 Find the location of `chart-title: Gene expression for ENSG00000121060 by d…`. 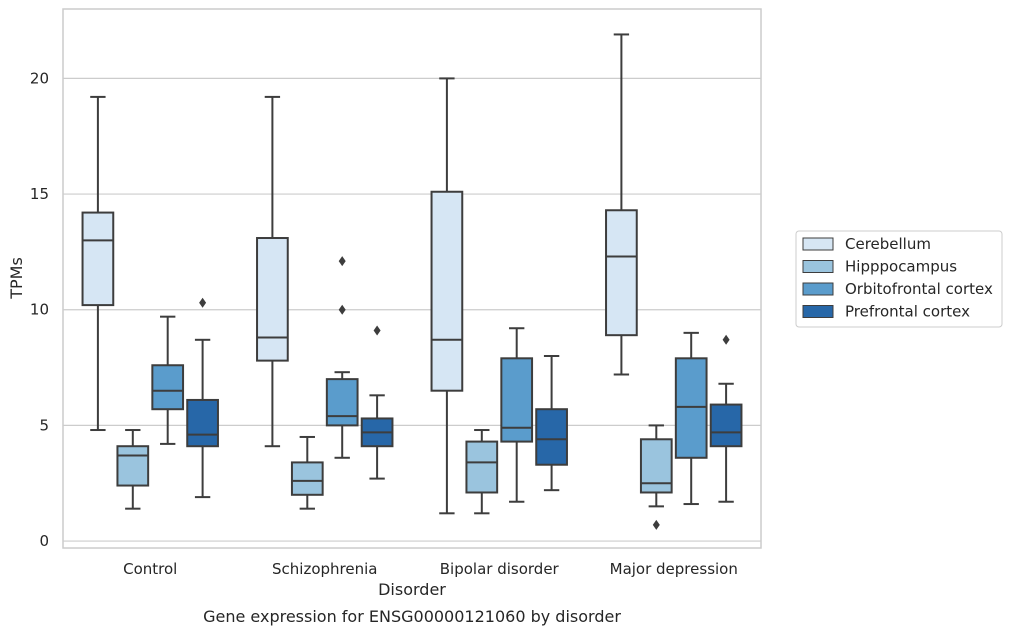

chart-title: Gene expression for ENSG00000121060 by d… is located at coordinates (412, 616).